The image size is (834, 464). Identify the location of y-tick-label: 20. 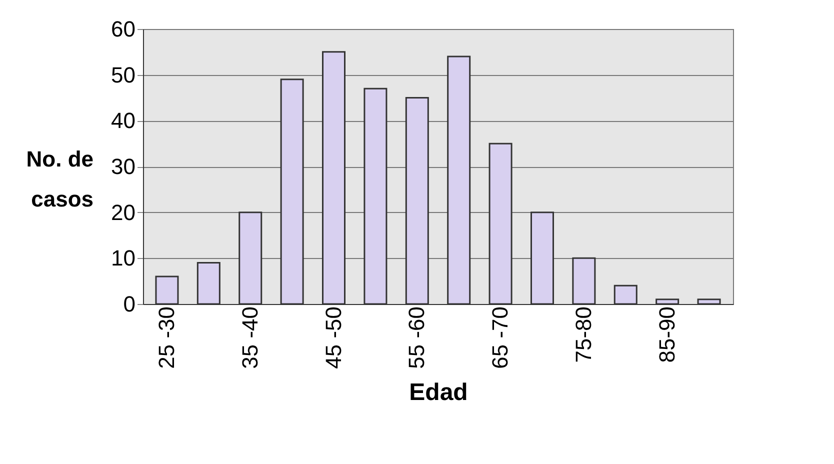
(123, 212).